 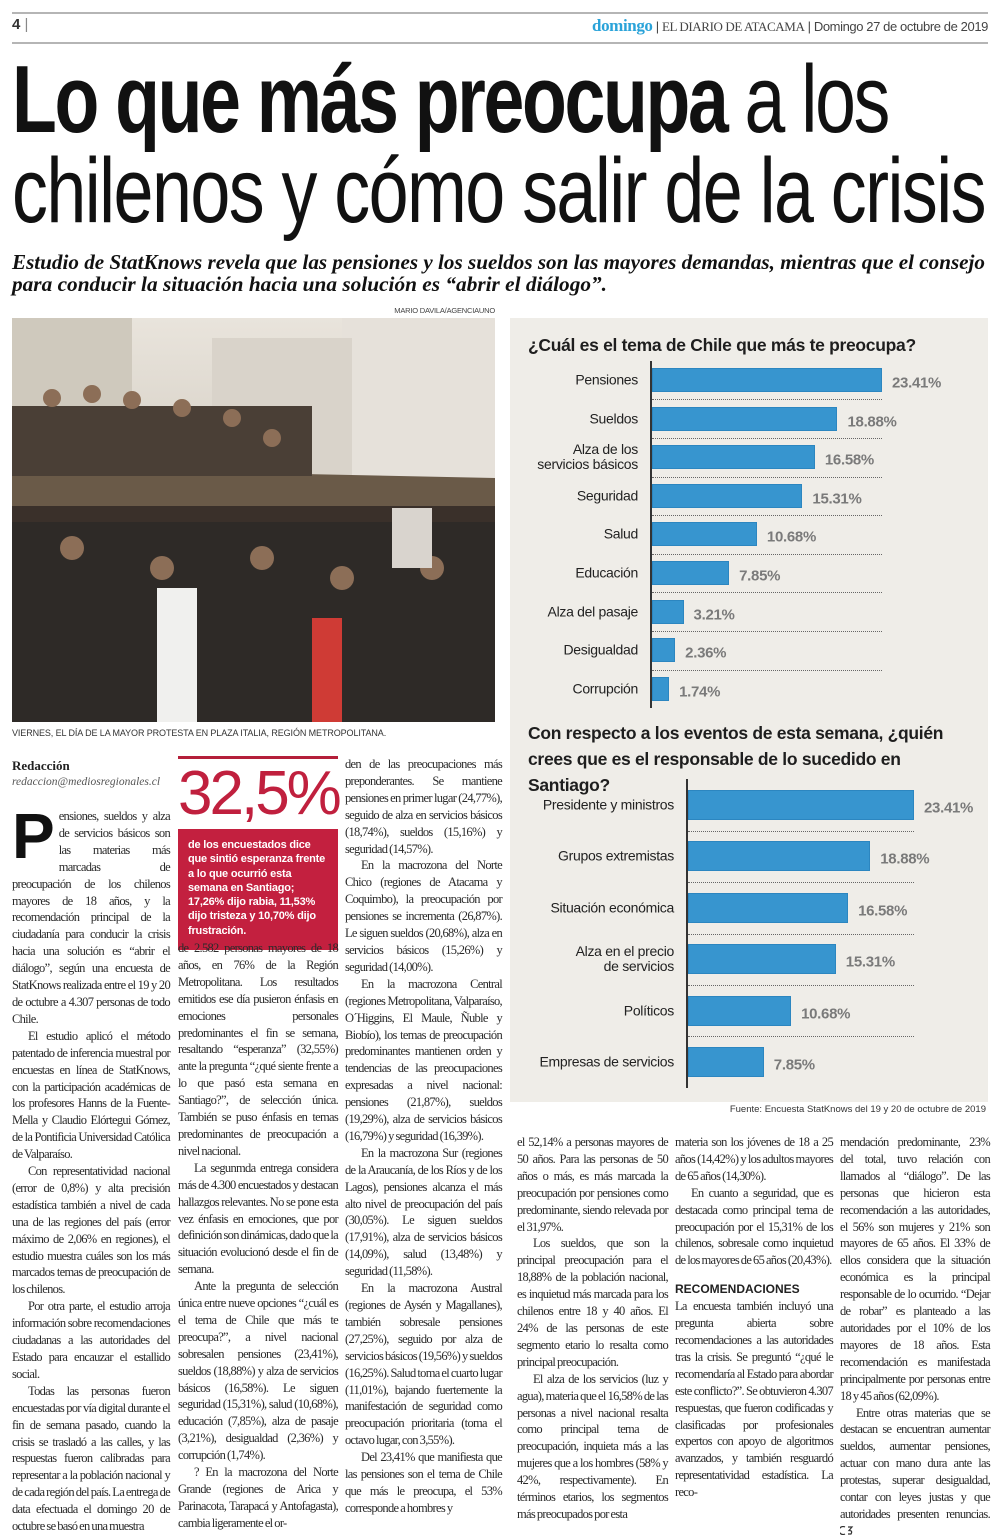 I want to click on chart-1-category-label: Alza del pasaje, so click(x=593, y=611).